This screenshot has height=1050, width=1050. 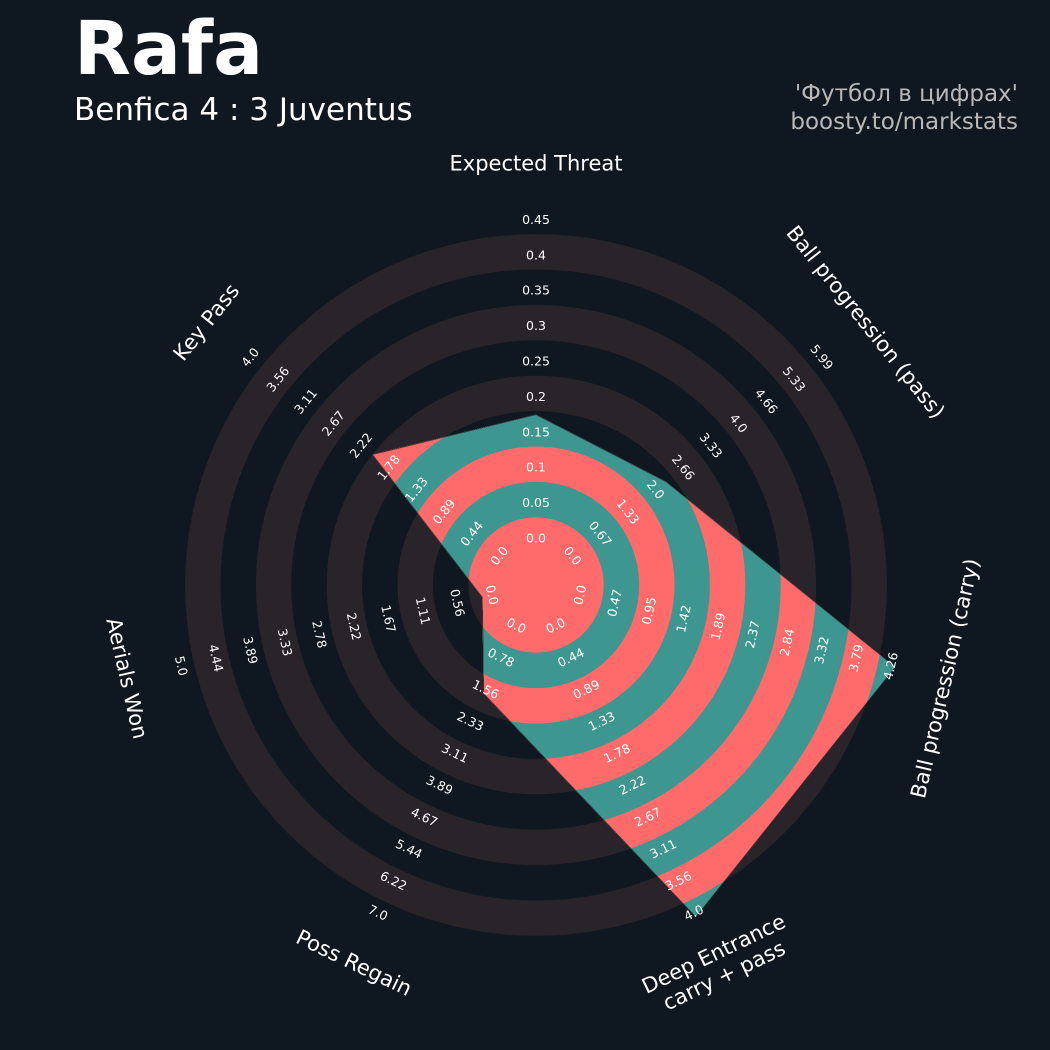 What do you see at coordinates (906, 94) in the screenshot?
I see `credit-line-1: 'Футбол в цифрах'` at bounding box center [906, 94].